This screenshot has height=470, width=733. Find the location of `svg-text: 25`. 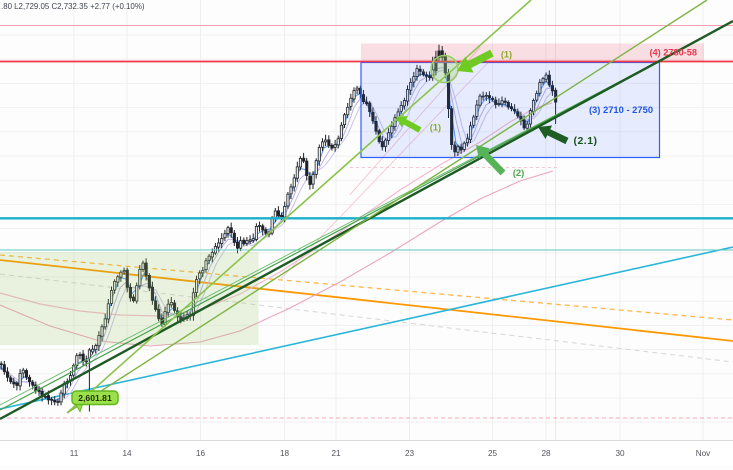

svg-text: 25 is located at coordinates (493, 453).